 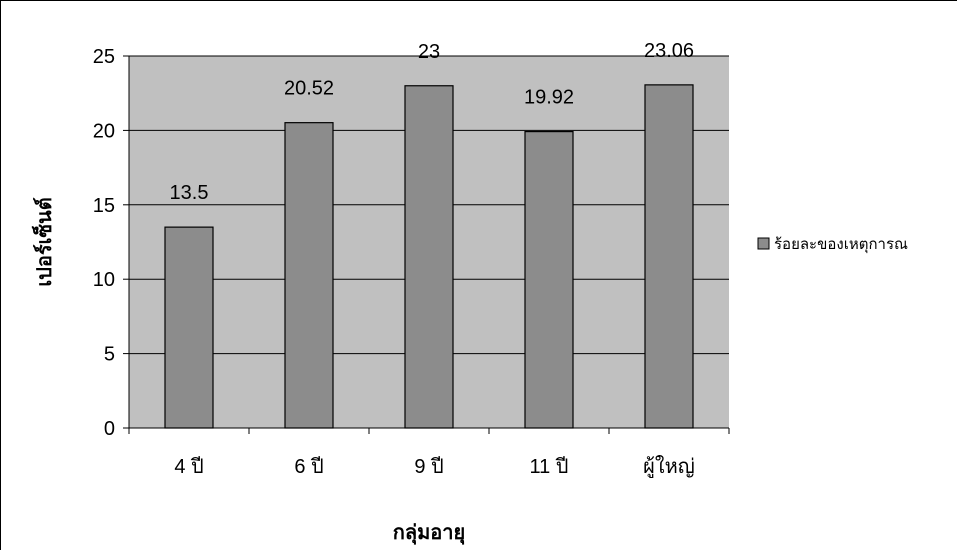 What do you see at coordinates (309, 89) in the screenshot?
I see `data-label: 20.52` at bounding box center [309, 89].